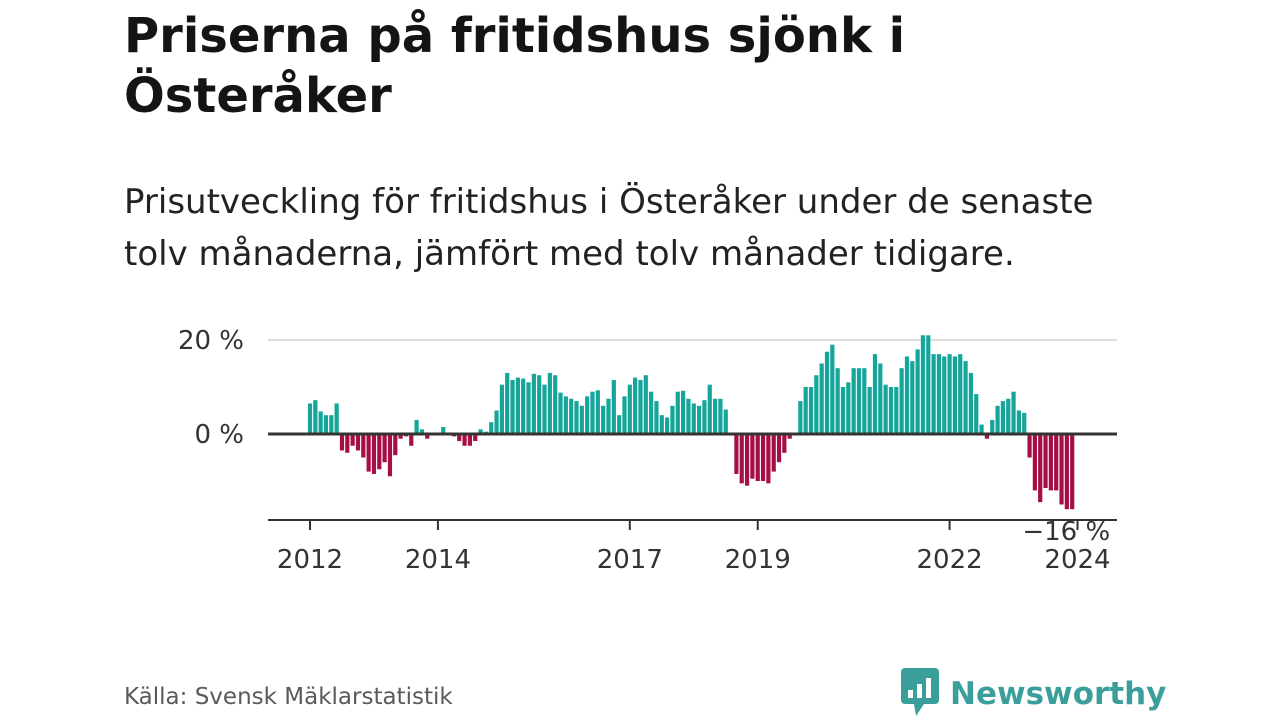 The image size is (1280, 722). I want to click on x-tick-label: 2017, so click(630, 560).